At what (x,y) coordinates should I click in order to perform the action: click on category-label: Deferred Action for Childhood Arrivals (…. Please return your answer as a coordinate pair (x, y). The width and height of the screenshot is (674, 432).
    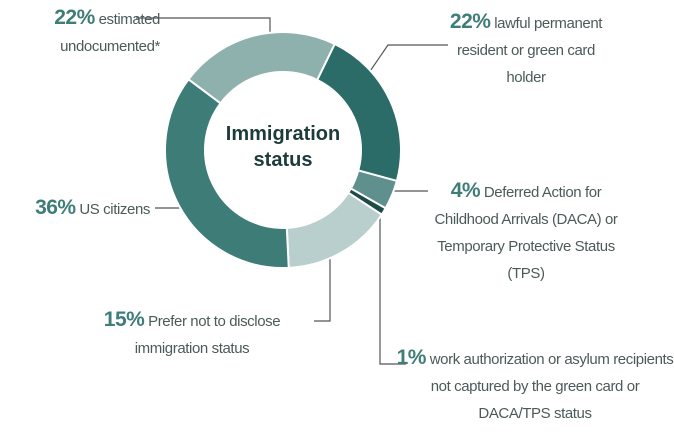
    Looking at the image, I should click on (526, 233).